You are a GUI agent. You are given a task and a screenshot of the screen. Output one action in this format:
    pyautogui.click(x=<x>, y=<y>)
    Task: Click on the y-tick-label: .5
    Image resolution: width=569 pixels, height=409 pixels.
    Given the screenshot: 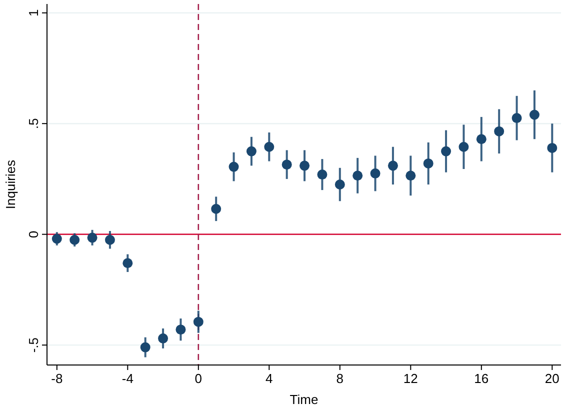 What is the action you would take?
    pyautogui.click(x=33, y=124)
    